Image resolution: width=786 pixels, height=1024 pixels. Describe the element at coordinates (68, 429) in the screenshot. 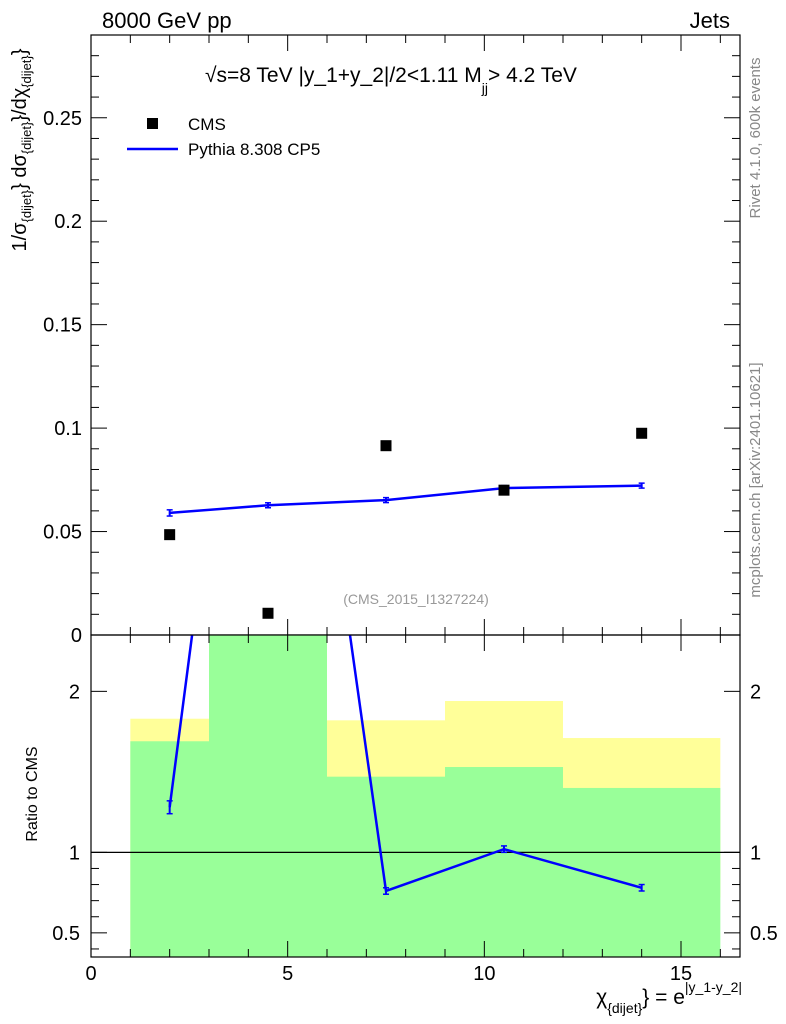

I see `main-y-tick-label: 0.1` at that location.